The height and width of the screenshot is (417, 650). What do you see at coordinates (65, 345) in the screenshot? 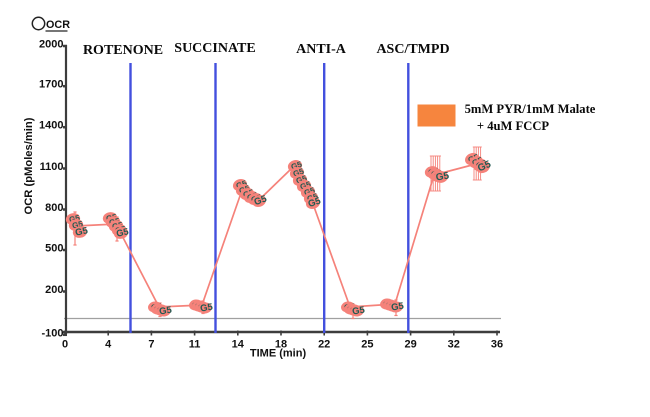
I see `svg-text: 0` at bounding box center [65, 345].